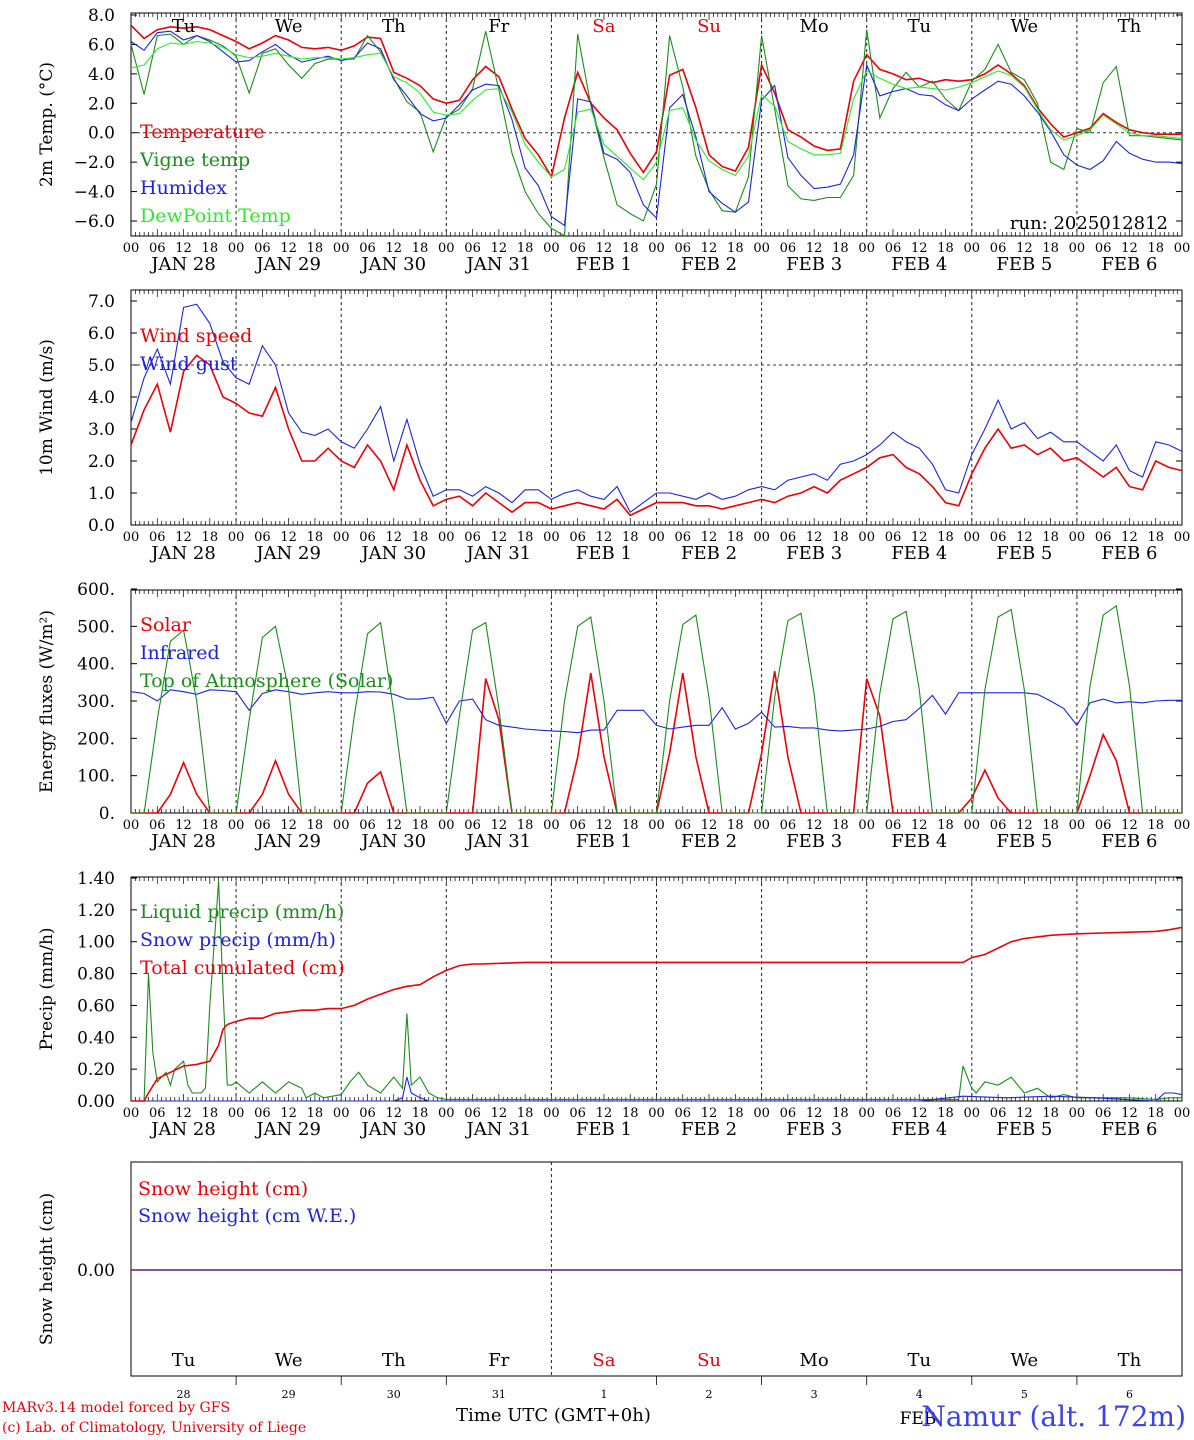 The height and width of the screenshot is (1440, 1194). I want to click on weekday-label: Tu, so click(184, 1360).